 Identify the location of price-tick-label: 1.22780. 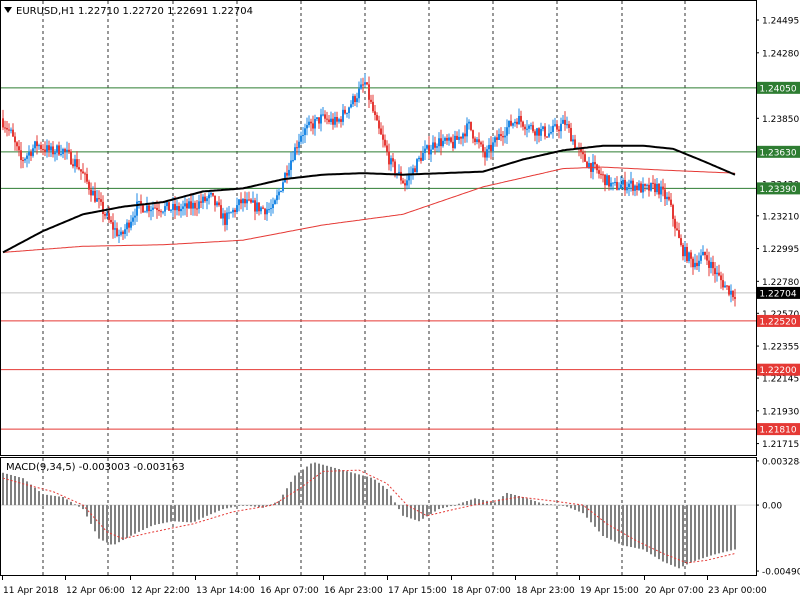
(780, 283).